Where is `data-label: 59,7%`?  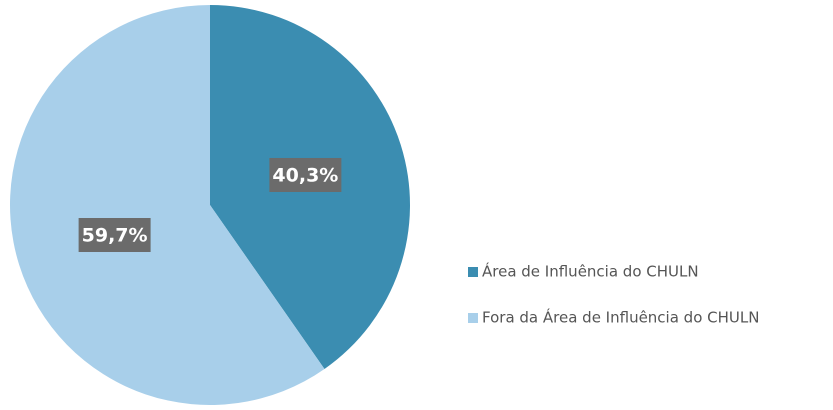 data-label: 59,7% is located at coordinates (115, 236).